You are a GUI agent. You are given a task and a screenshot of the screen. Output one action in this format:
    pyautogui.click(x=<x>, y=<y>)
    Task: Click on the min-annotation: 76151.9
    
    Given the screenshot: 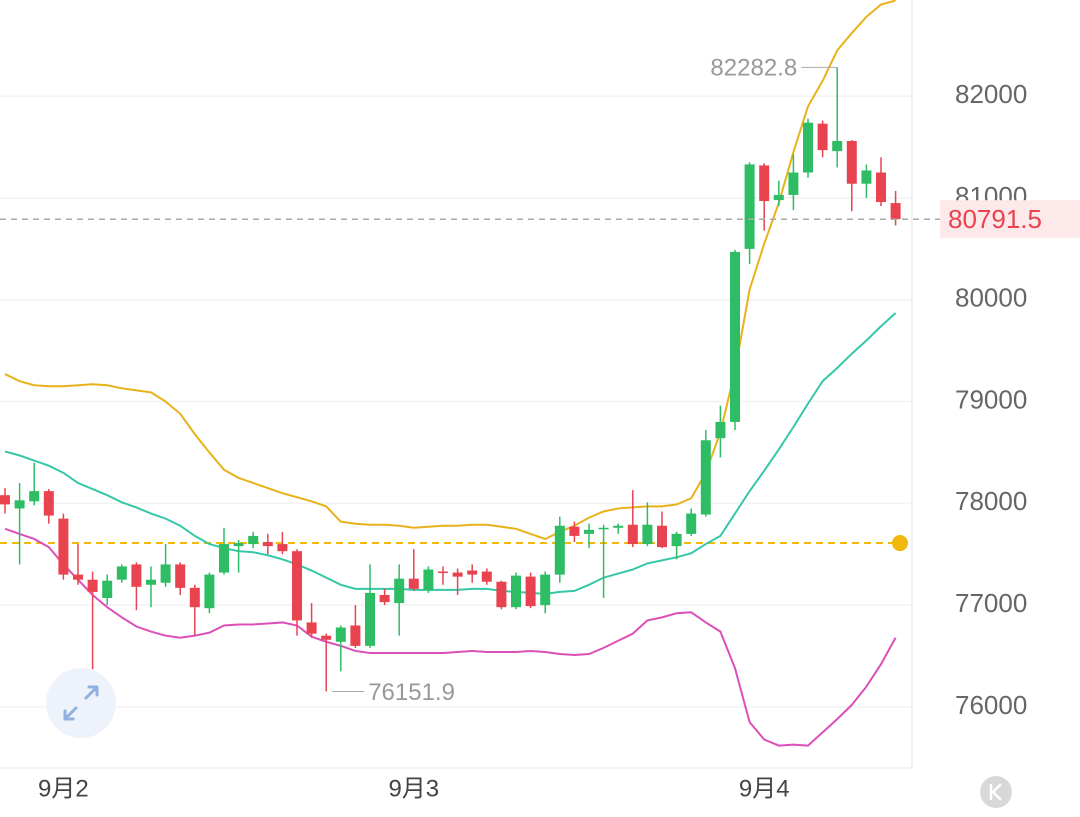 What is the action you would take?
    pyautogui.click(x=411, y=692)
    